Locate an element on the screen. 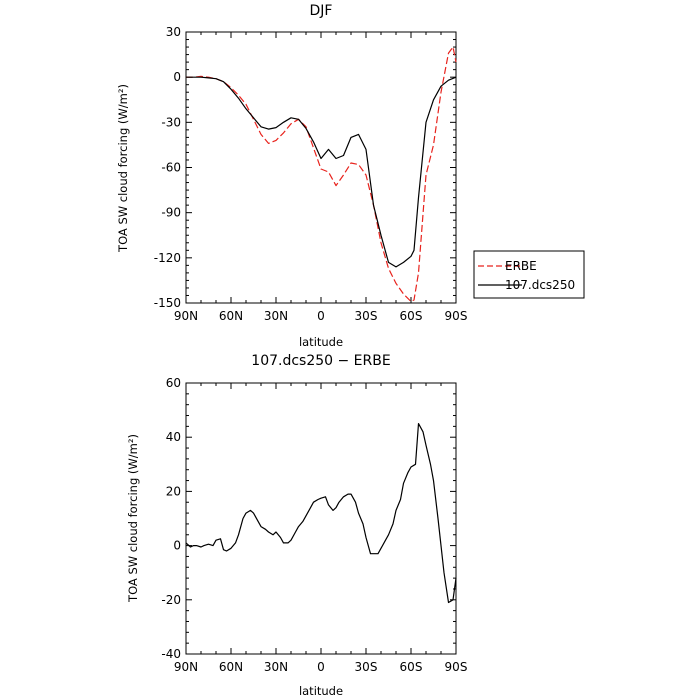 This screenshot has width=700, height=700. top-xtick-label: 60S is located at coordinates (411, 316).